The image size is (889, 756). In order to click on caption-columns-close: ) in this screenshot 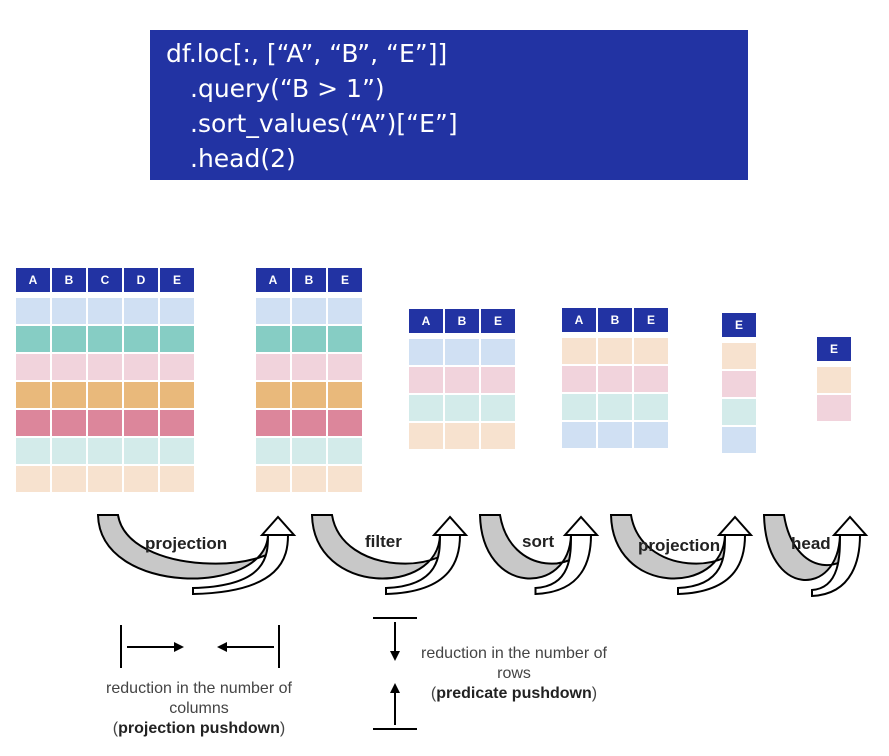, I will do `click(282, 728)`.